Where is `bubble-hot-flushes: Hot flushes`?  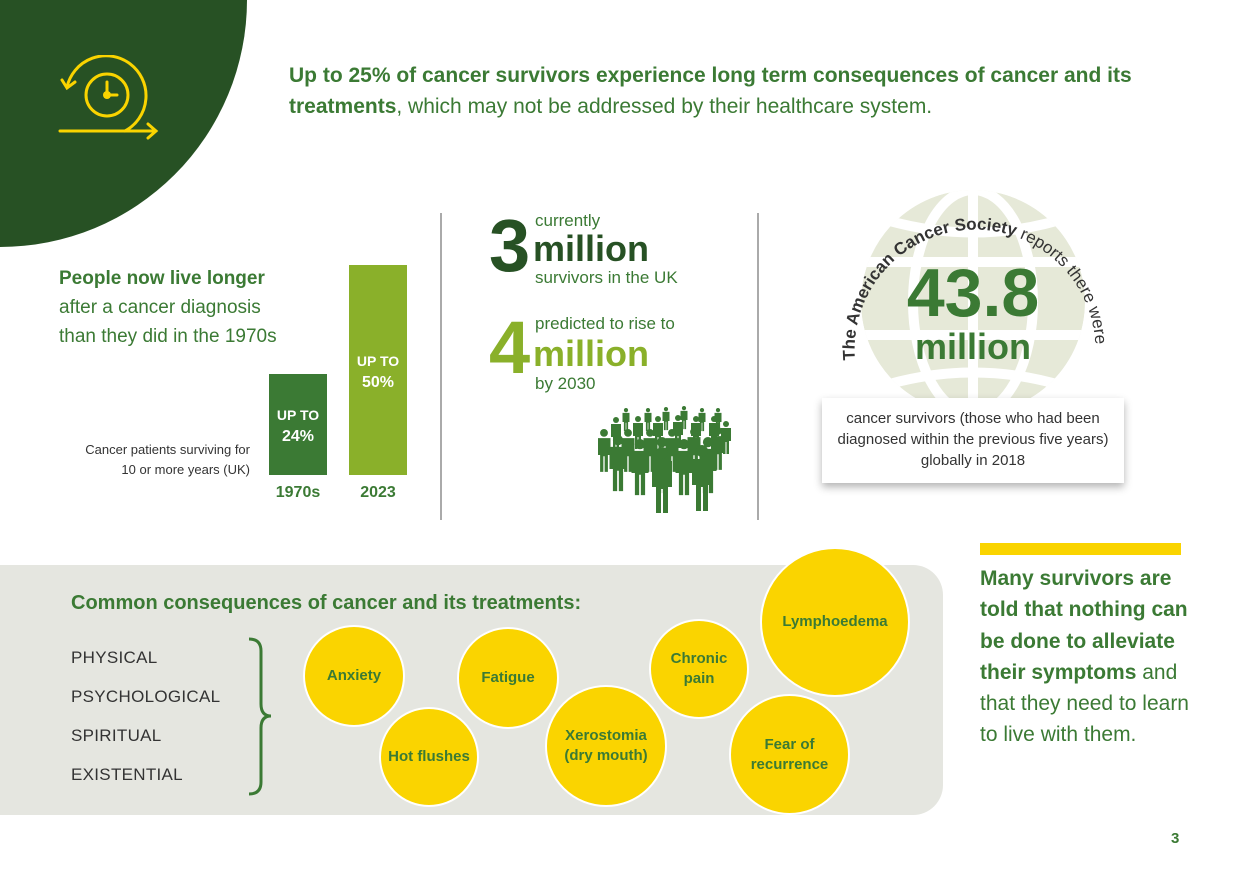 bubble-hot-flushes: Hot flushes is located at coordinates (429, 757).